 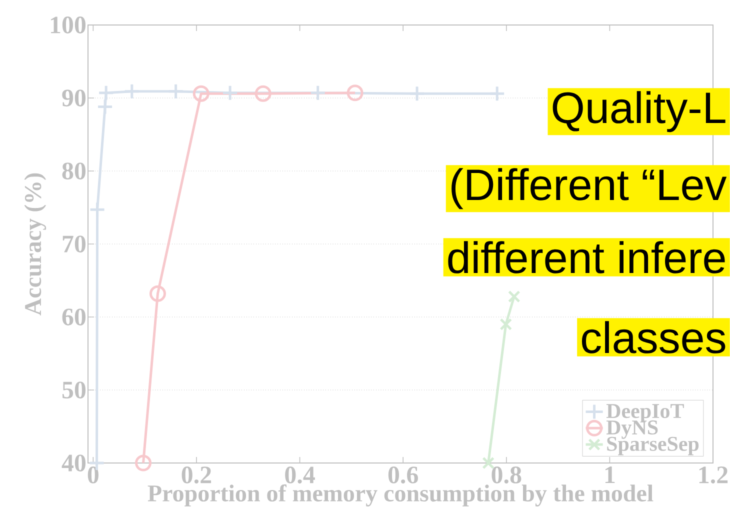 I want to click on x-tick-label: 0.6, so click(x=403, y=475).